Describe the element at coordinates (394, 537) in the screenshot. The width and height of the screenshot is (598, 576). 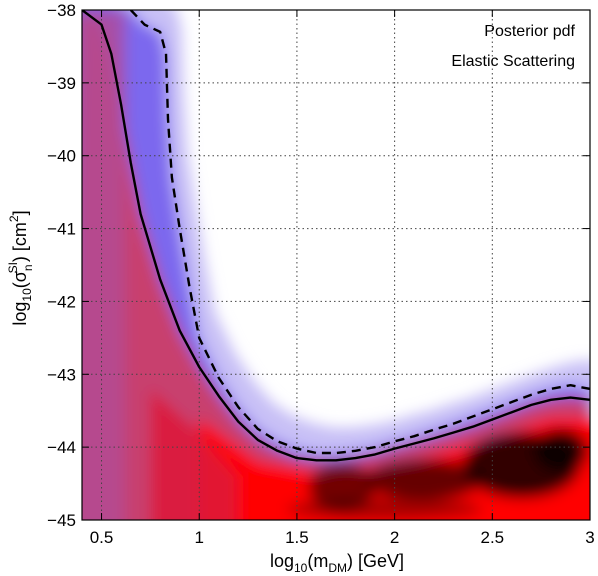
I see `xtick-label-3: 2` at that location.